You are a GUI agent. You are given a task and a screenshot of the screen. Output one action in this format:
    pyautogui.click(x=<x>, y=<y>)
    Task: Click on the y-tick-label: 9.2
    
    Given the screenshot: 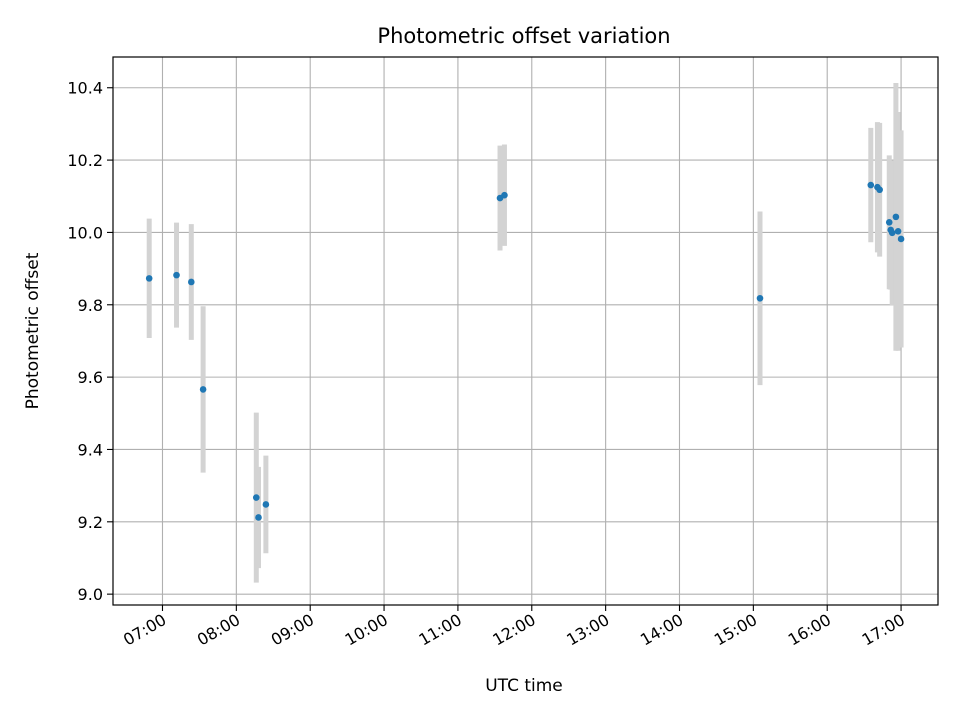 What is the action you would take?
    pyautogui.click(x=90, y=522)
    